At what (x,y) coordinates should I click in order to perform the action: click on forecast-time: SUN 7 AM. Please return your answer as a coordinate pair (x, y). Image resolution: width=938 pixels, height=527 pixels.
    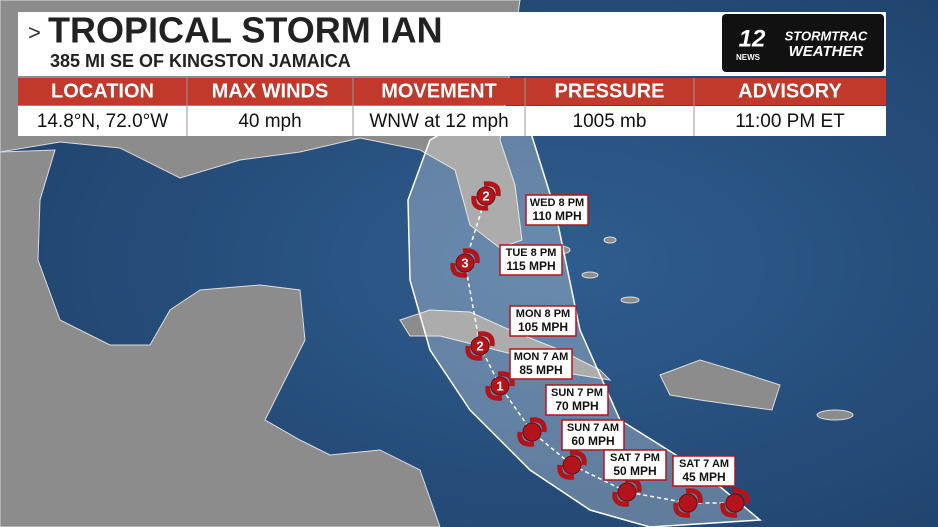
    Looking at the image, I should click on (593, 428).